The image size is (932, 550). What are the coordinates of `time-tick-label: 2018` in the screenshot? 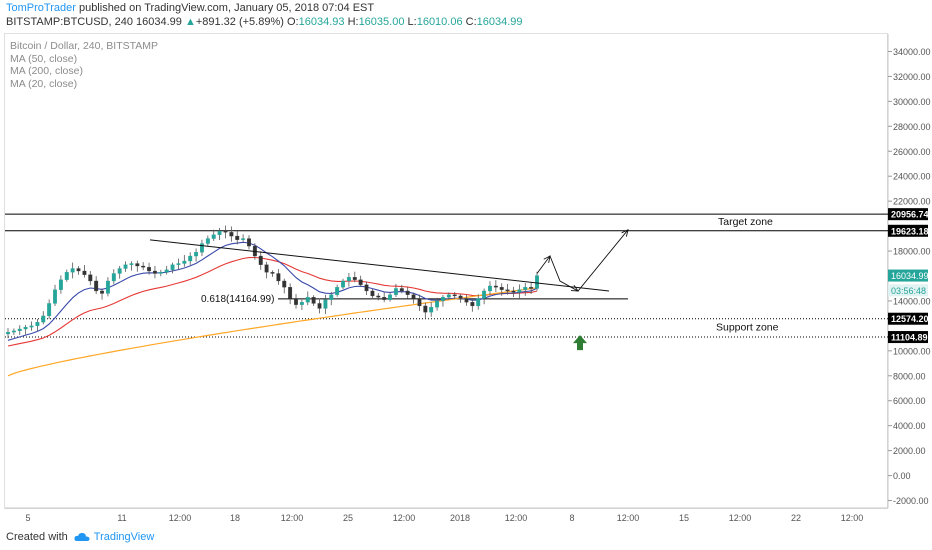 It's located at (460, 518).